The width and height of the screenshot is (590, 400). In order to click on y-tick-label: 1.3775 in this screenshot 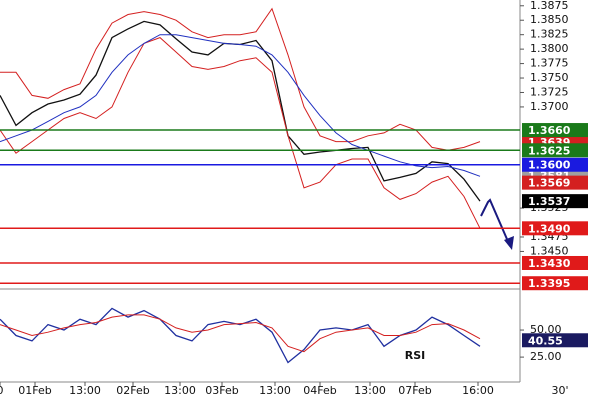, I will do `click(549, 63)`.